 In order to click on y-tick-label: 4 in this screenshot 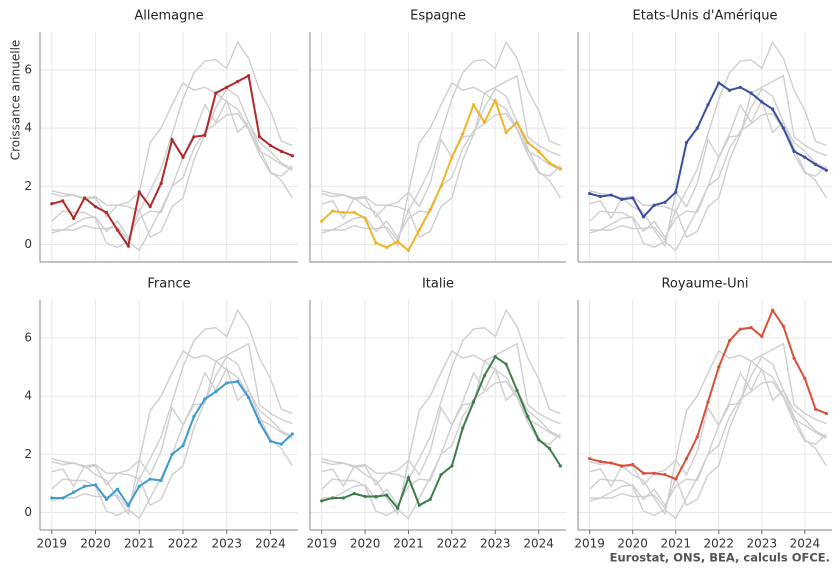, I will do `click(28, 128)`.